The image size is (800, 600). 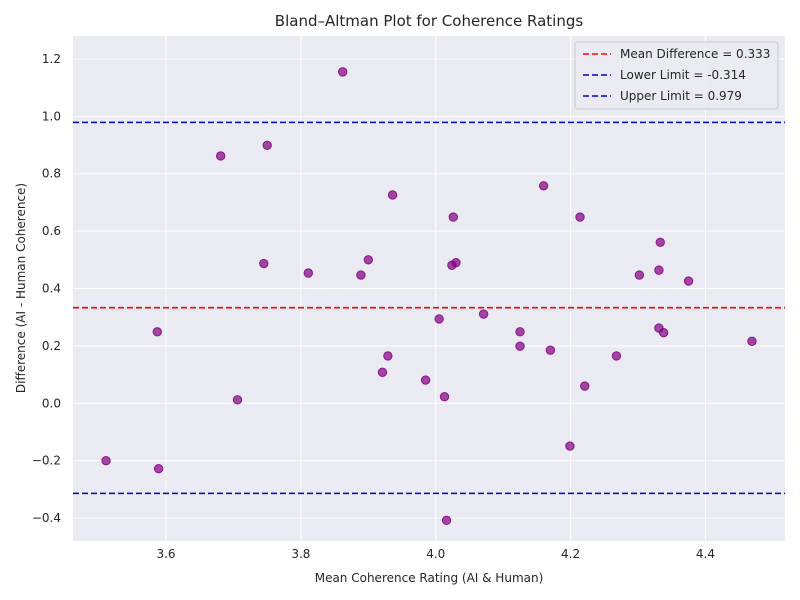 What do you see at coordinates (21, 288) in the screenshot?
I see `y-axis-label: Difference (AI - Human Coherence)` at bounding box center [21, 288].